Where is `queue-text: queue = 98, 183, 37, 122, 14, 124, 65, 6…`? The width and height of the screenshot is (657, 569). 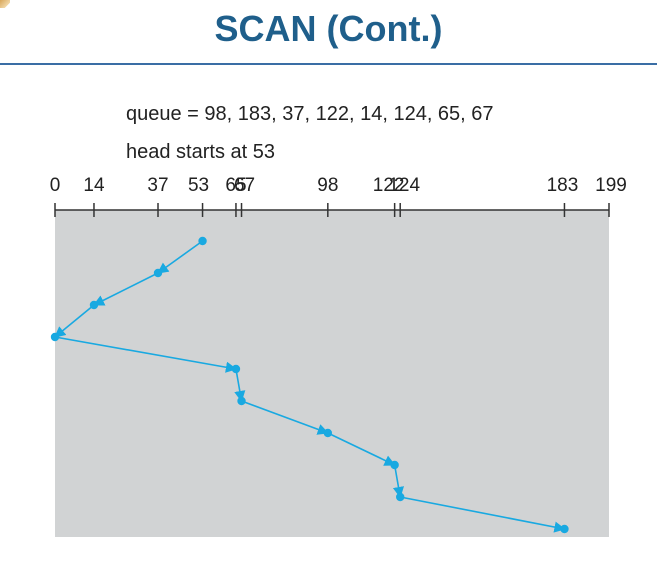 queue-text: queue = 98, 183, 37, 122, 14, 124, 65, 6… is located at coordinates (310, 114).